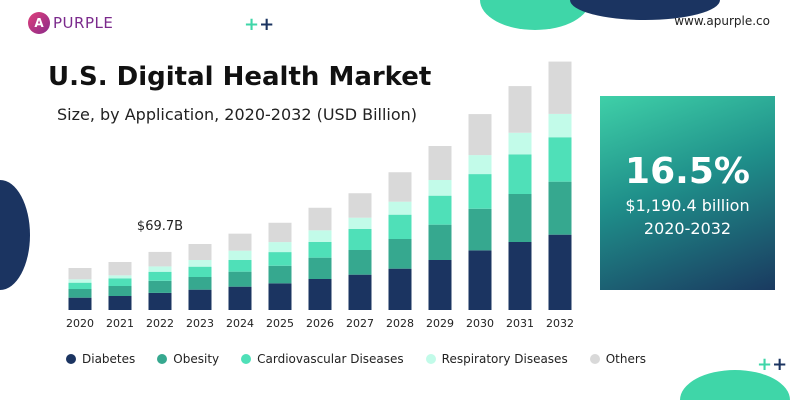 The image size is (800, 400). Describe the element at coordinates (440, 242) in the screenshot. I see `bar-segment-obesity-2029` at that location.